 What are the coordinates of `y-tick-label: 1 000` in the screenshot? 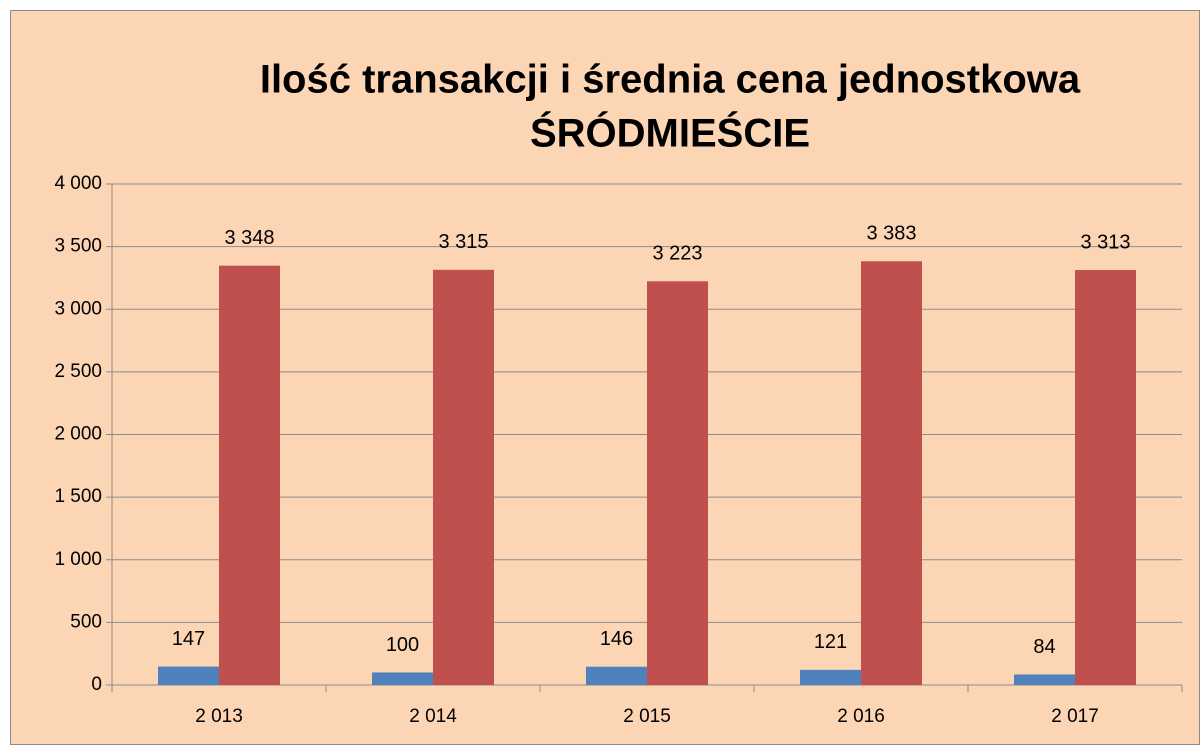 It's located at (78, 559).